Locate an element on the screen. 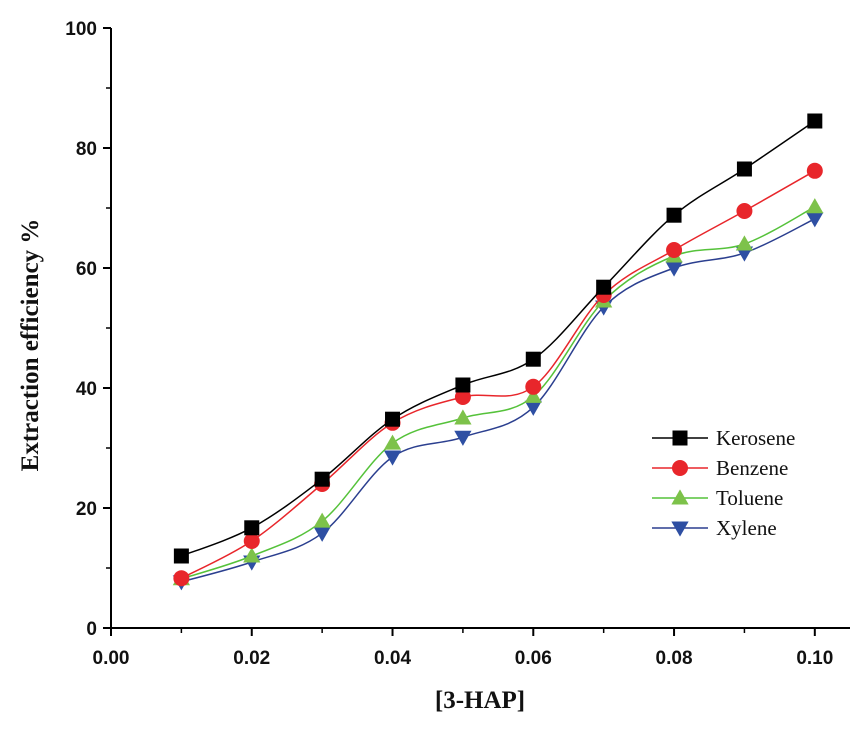  x-tick-label: 0.10 is located at coordinates (814, 658).